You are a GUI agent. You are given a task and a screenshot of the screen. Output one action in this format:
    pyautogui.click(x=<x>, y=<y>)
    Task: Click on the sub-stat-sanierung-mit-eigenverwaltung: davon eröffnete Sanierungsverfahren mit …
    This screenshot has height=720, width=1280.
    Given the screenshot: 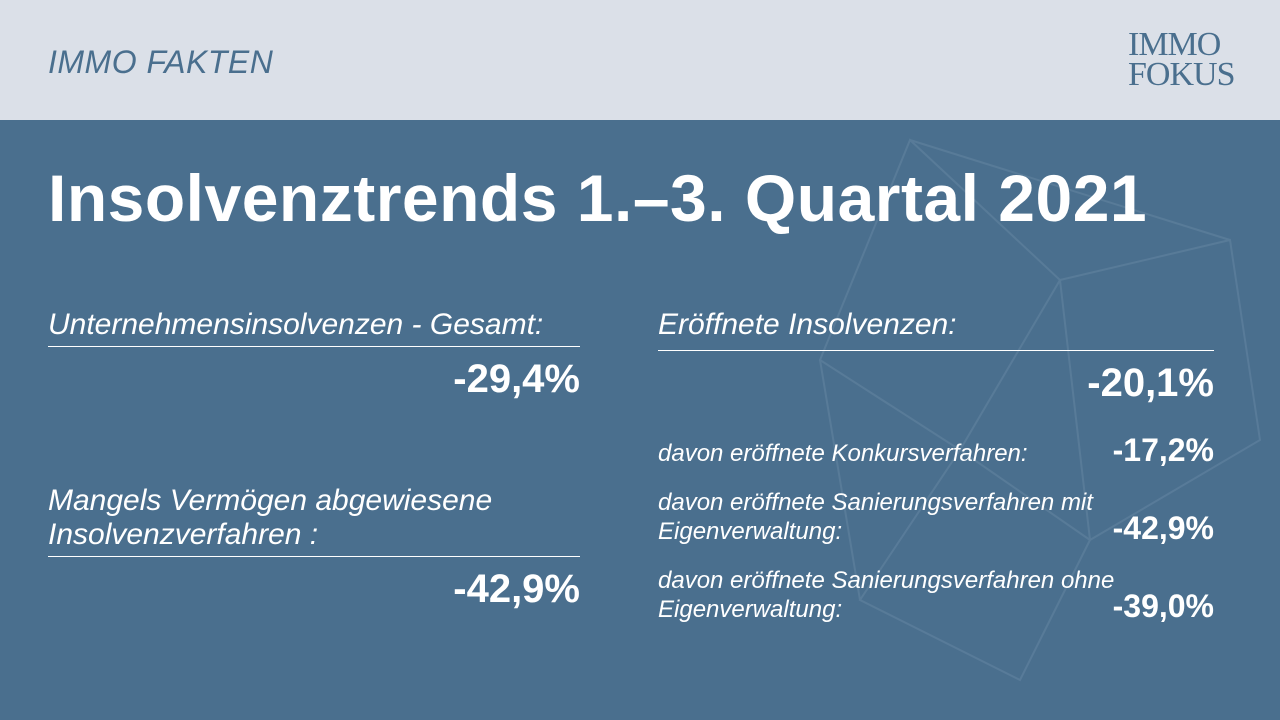 What is the action you would take?
    pyautogui.click(x=936, y=515)
    